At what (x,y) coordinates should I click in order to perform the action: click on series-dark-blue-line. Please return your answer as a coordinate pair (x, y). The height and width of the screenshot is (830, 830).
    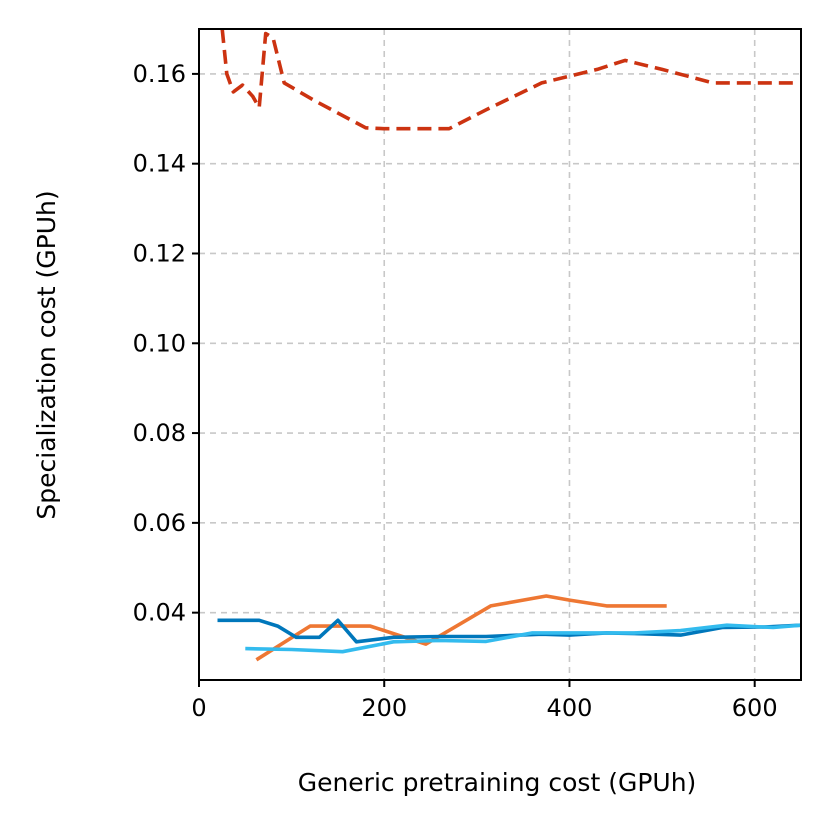
    Looking at the image, I should click on (509, 631).